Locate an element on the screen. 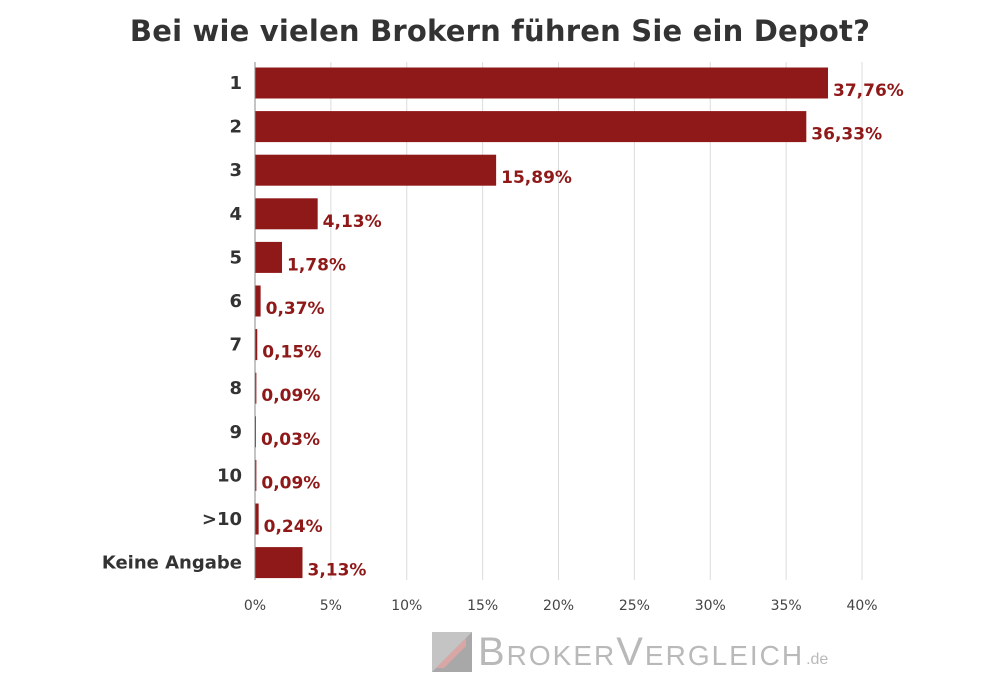 Image resolution: width=1000 pixels, height=687 pixels. brand-name: BrokerVergleich is located at coordinates (641, 652).